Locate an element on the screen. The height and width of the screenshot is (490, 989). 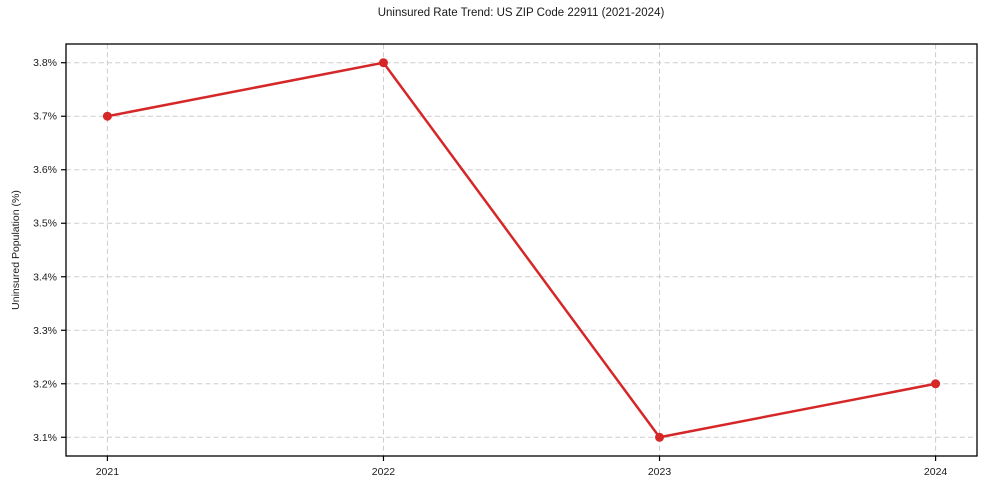
y-tick-label: 3.8% is located at coordinates (45, 63).